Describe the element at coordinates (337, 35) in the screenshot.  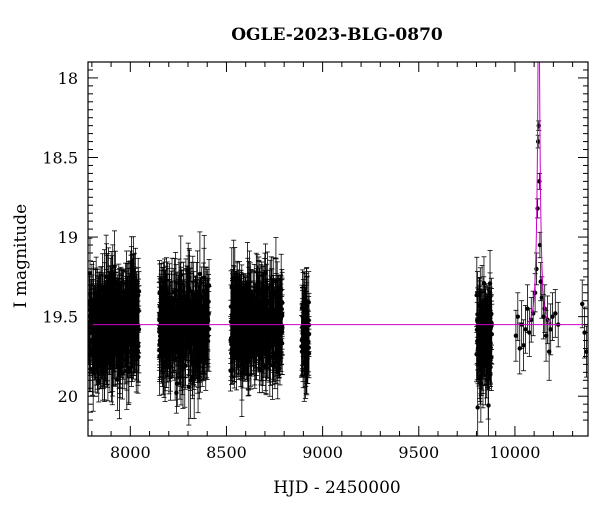
I see `chart-title: OGLE-2023-BLG-0870` at that location.